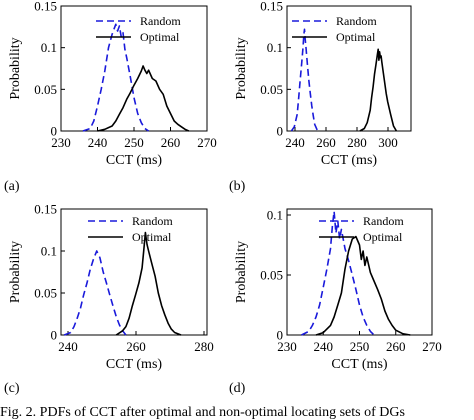  I want to click on x-tick-label: 300, so click(388, 142).